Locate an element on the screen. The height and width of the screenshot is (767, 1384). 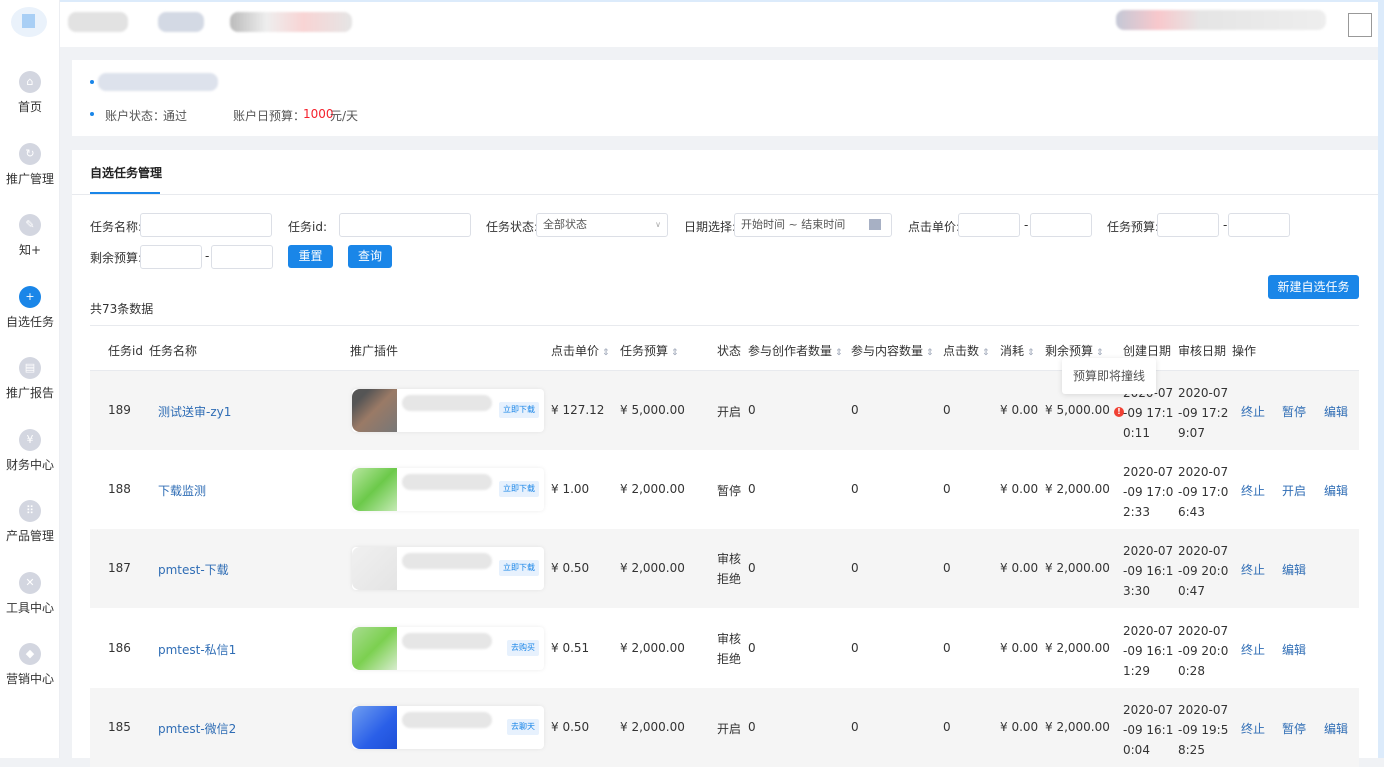
column-header: 任务预算 ⇕ is located at coordinates (649, 350).